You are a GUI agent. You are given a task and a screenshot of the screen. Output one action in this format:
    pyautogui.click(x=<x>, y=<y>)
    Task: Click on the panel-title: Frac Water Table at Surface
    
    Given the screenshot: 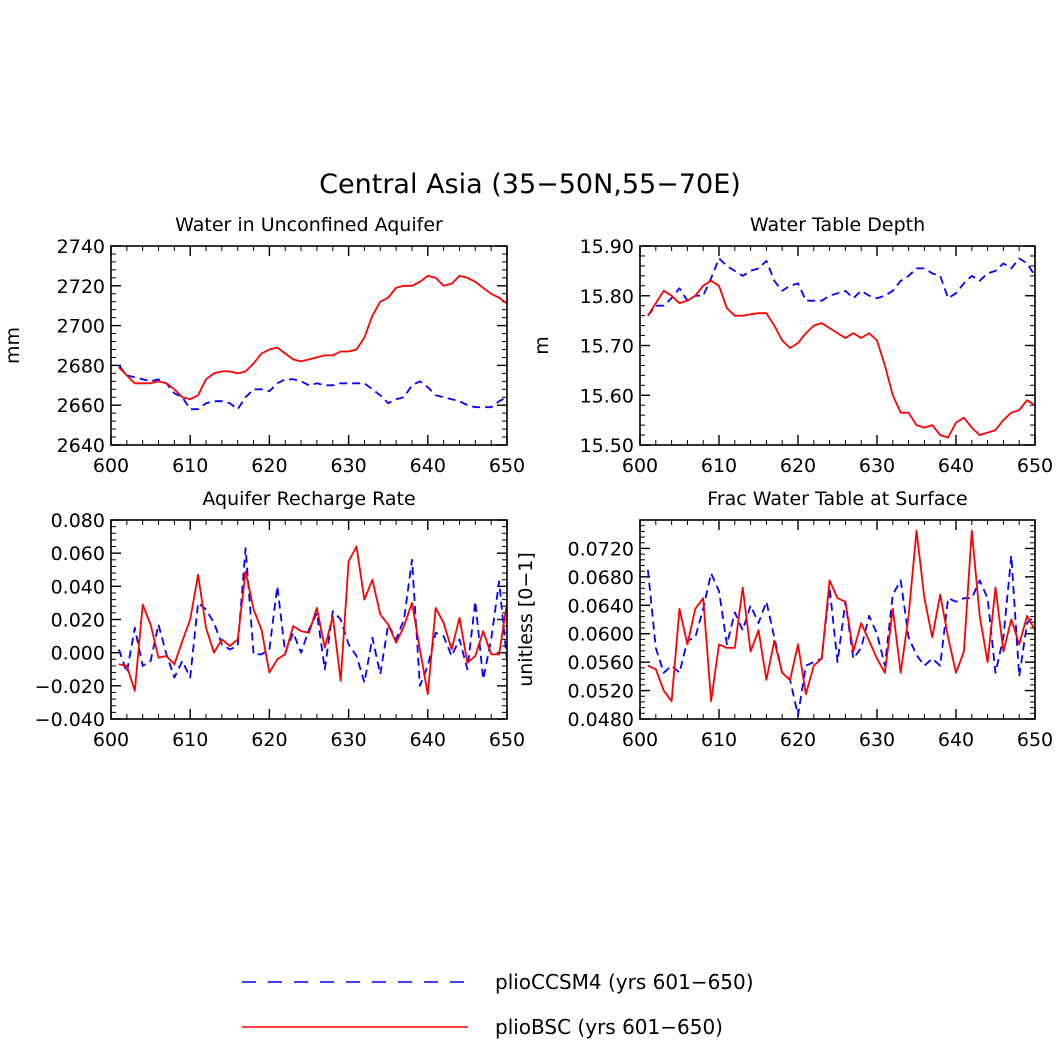 What is the action you would take?
    pyautogui.click(x=837, y=499)
    